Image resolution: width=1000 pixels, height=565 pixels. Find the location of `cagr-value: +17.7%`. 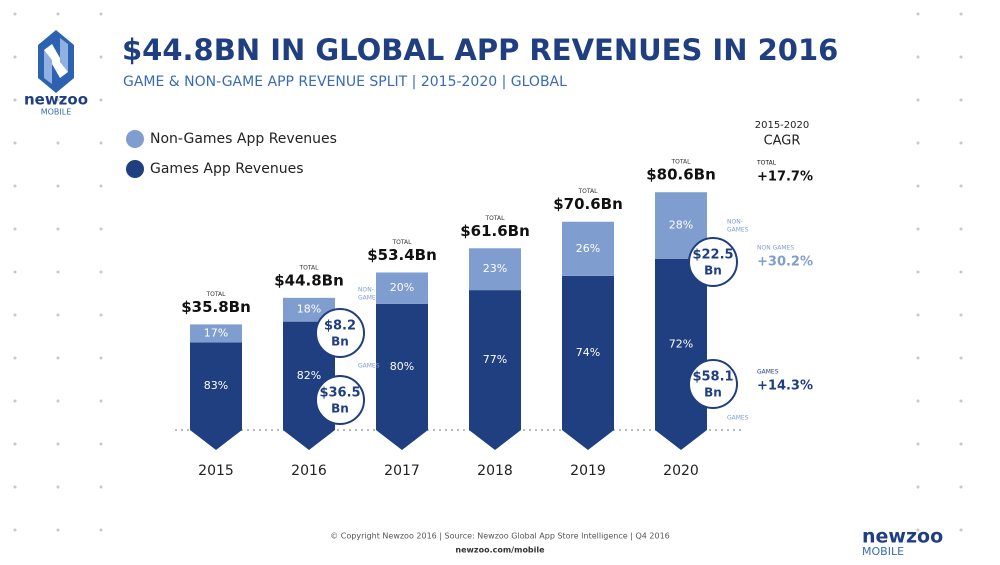

cagr-value: +17.7% is located at coordinates (785, 177).